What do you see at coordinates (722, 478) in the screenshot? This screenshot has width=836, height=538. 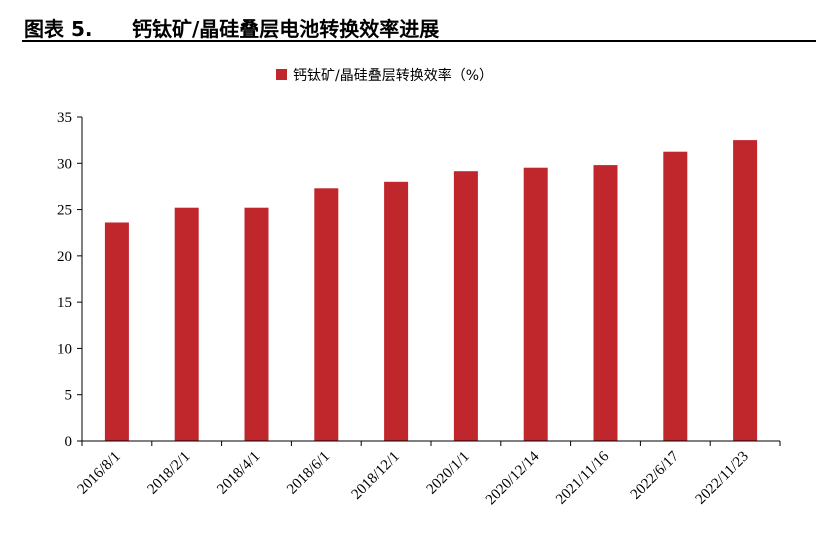 I see `x-tick-label: 2022/11/23` at bounding box center [722, 478].